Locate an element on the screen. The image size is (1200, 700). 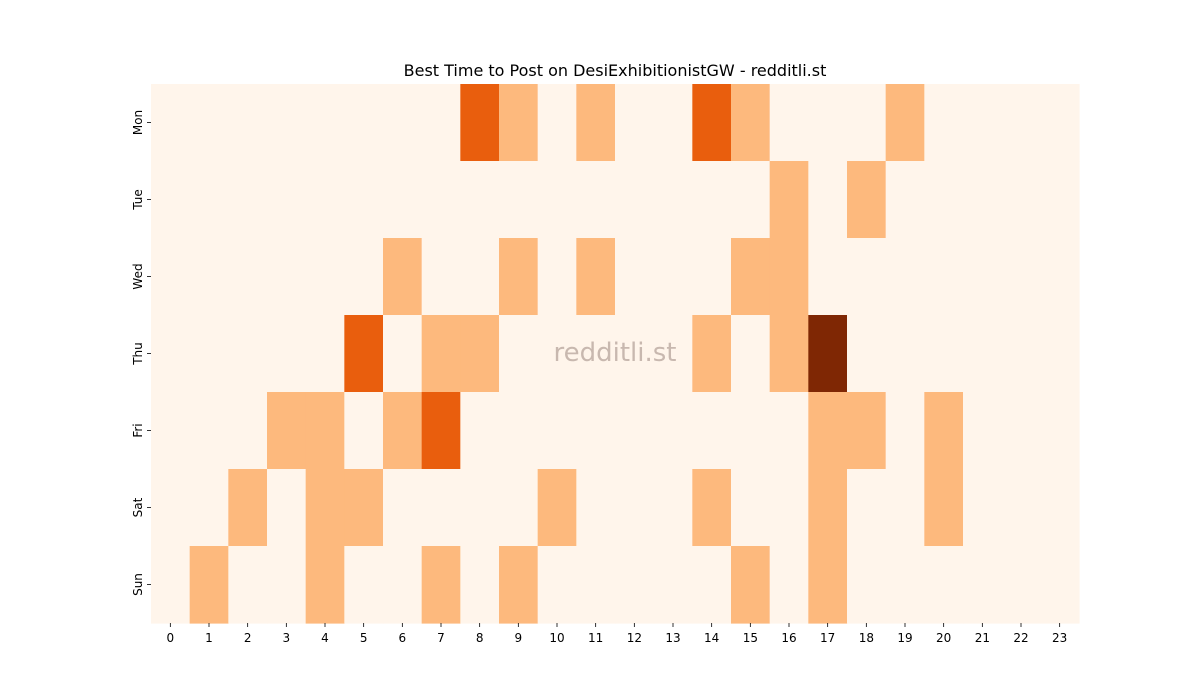
y-tick-label: Wed is located at coordinates (138, 276).